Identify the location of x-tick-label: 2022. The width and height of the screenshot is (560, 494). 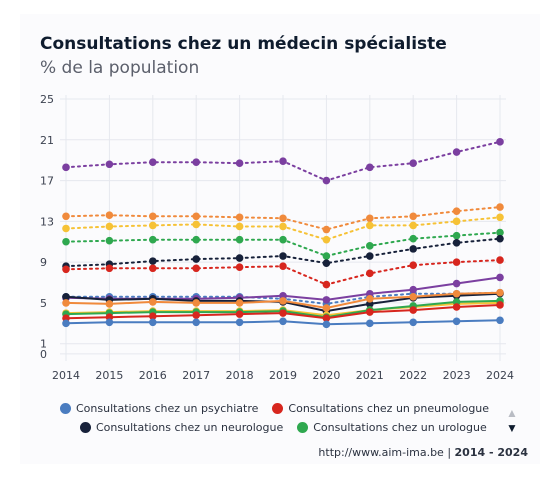
(413, 375).